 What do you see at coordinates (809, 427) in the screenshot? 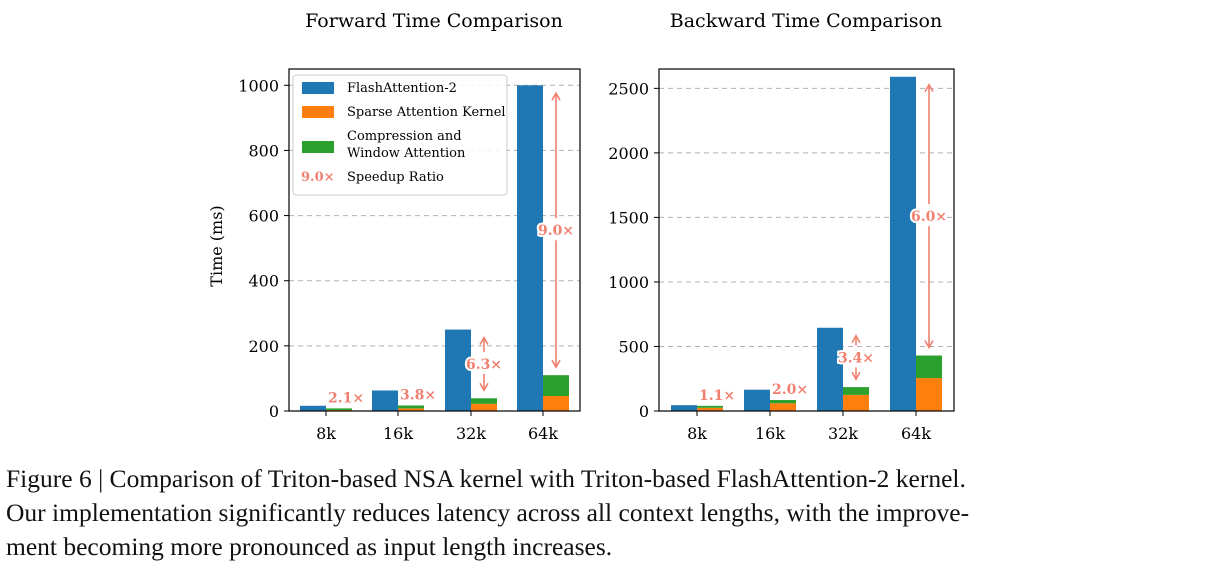
I see `backward-x-ticks: 8k 16k 32k 64k` at bounding box center [809, 427].